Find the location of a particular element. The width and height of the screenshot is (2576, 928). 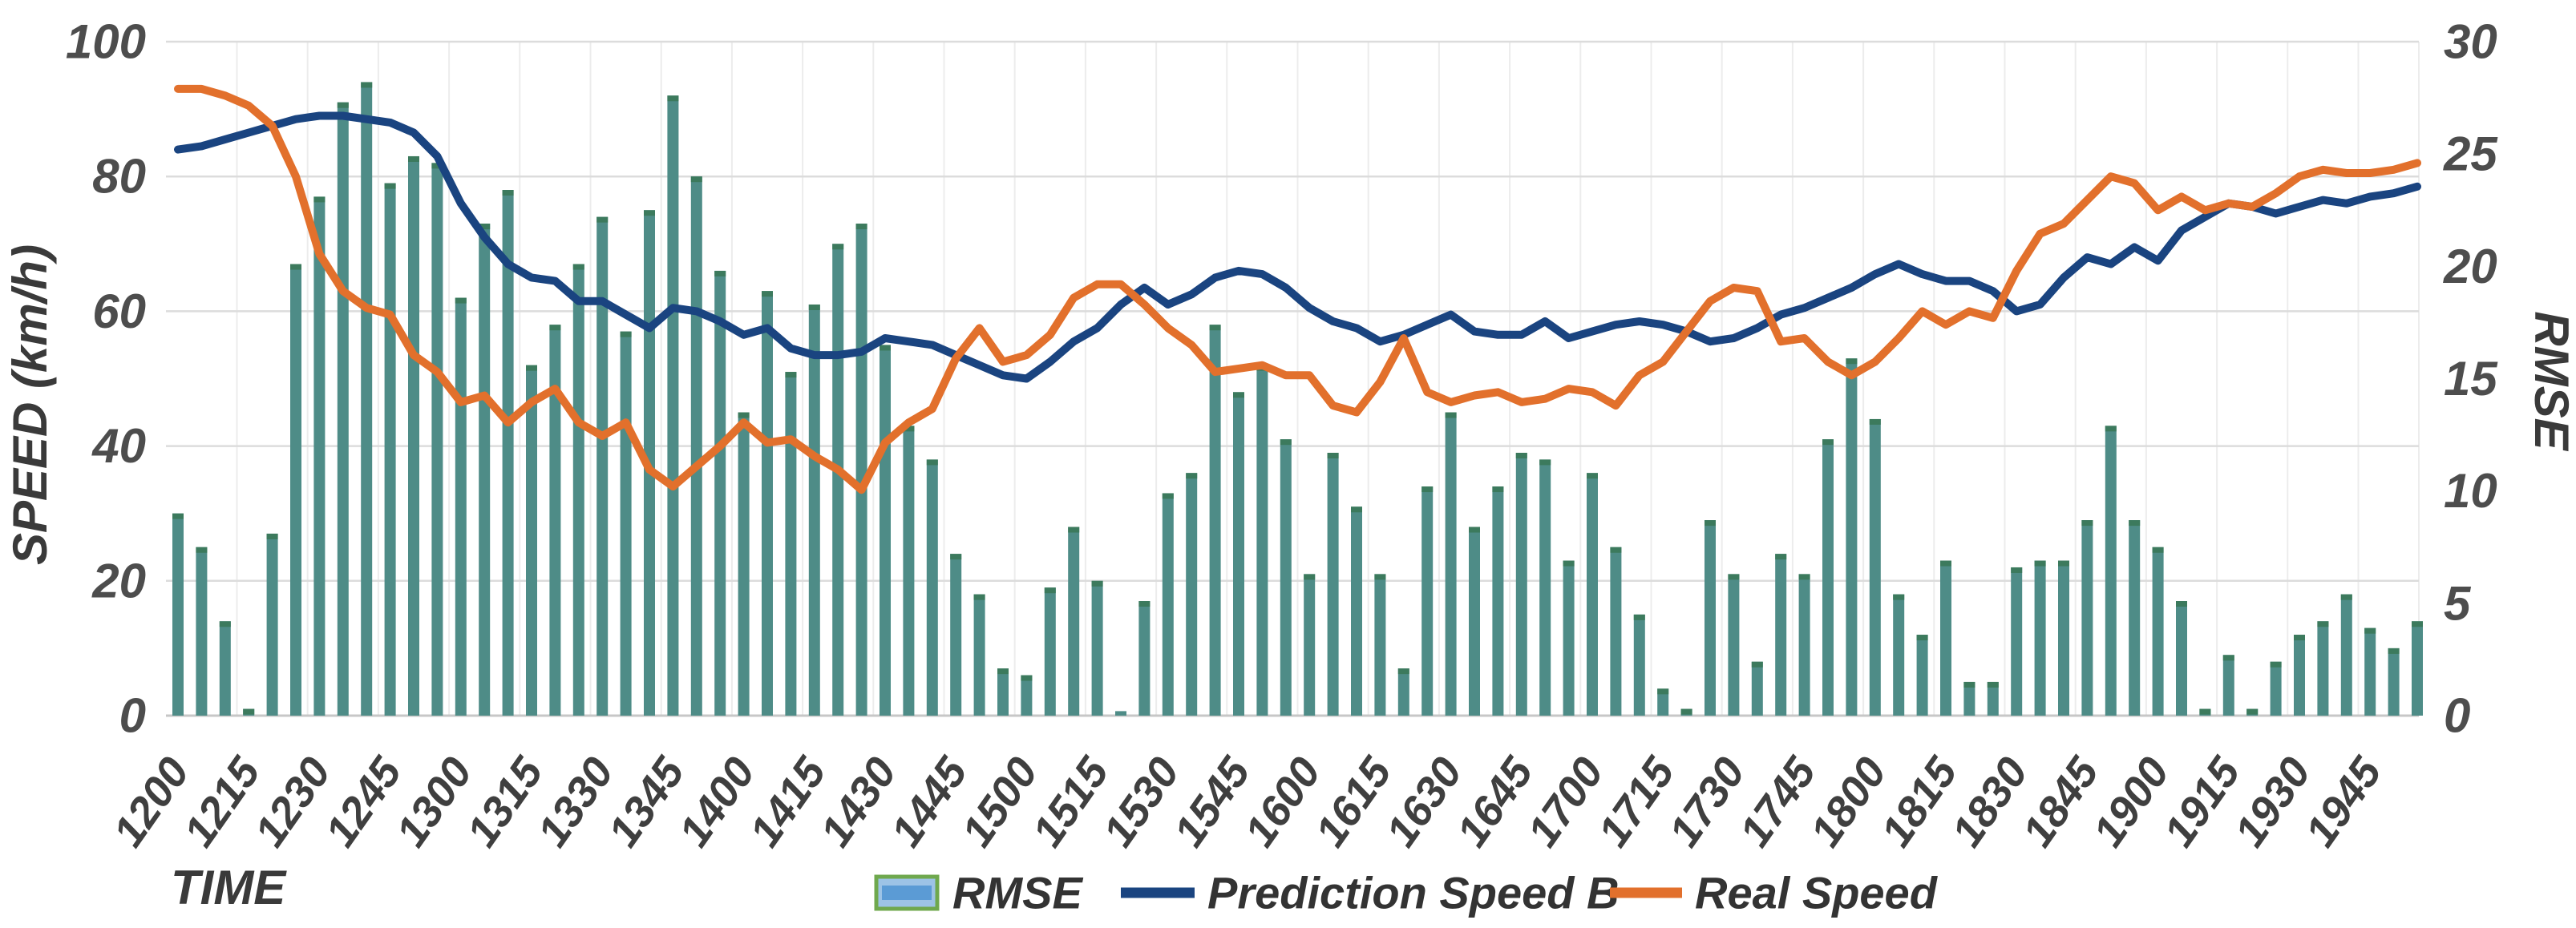

x-tick-label: 1900 is located at coordinates (2131, 801).